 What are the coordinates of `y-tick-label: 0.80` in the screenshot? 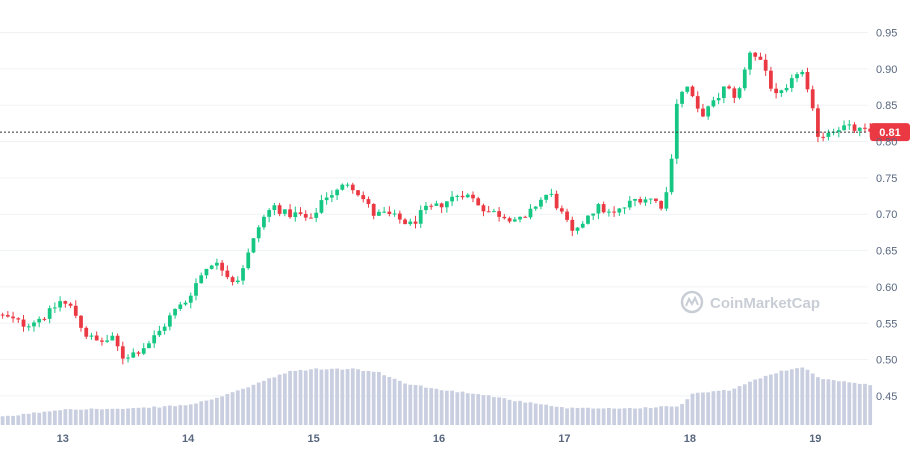 It's located at (886, 143).